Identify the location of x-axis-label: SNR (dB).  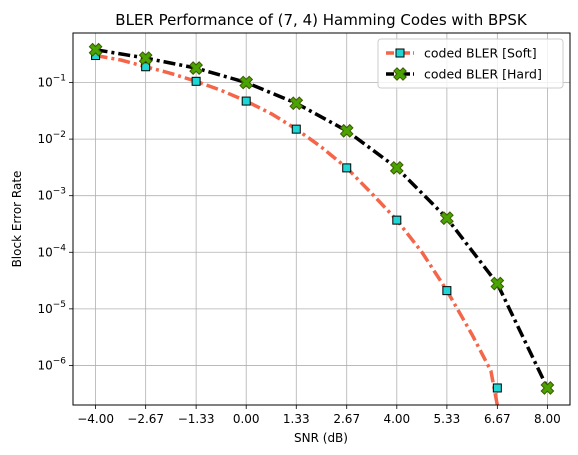
(321, 438).